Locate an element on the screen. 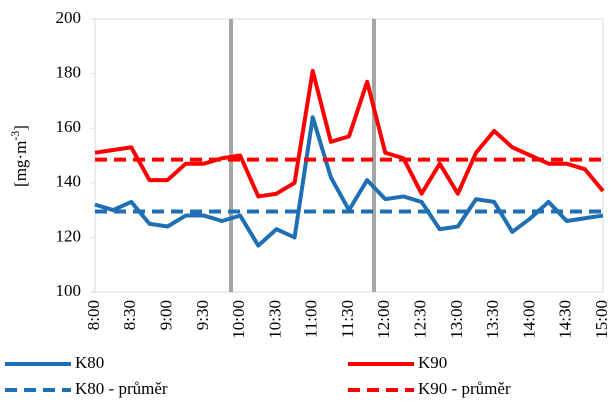 The image size is (613, 412). y-label-sup: -3 is located at coordinates (15, 136).